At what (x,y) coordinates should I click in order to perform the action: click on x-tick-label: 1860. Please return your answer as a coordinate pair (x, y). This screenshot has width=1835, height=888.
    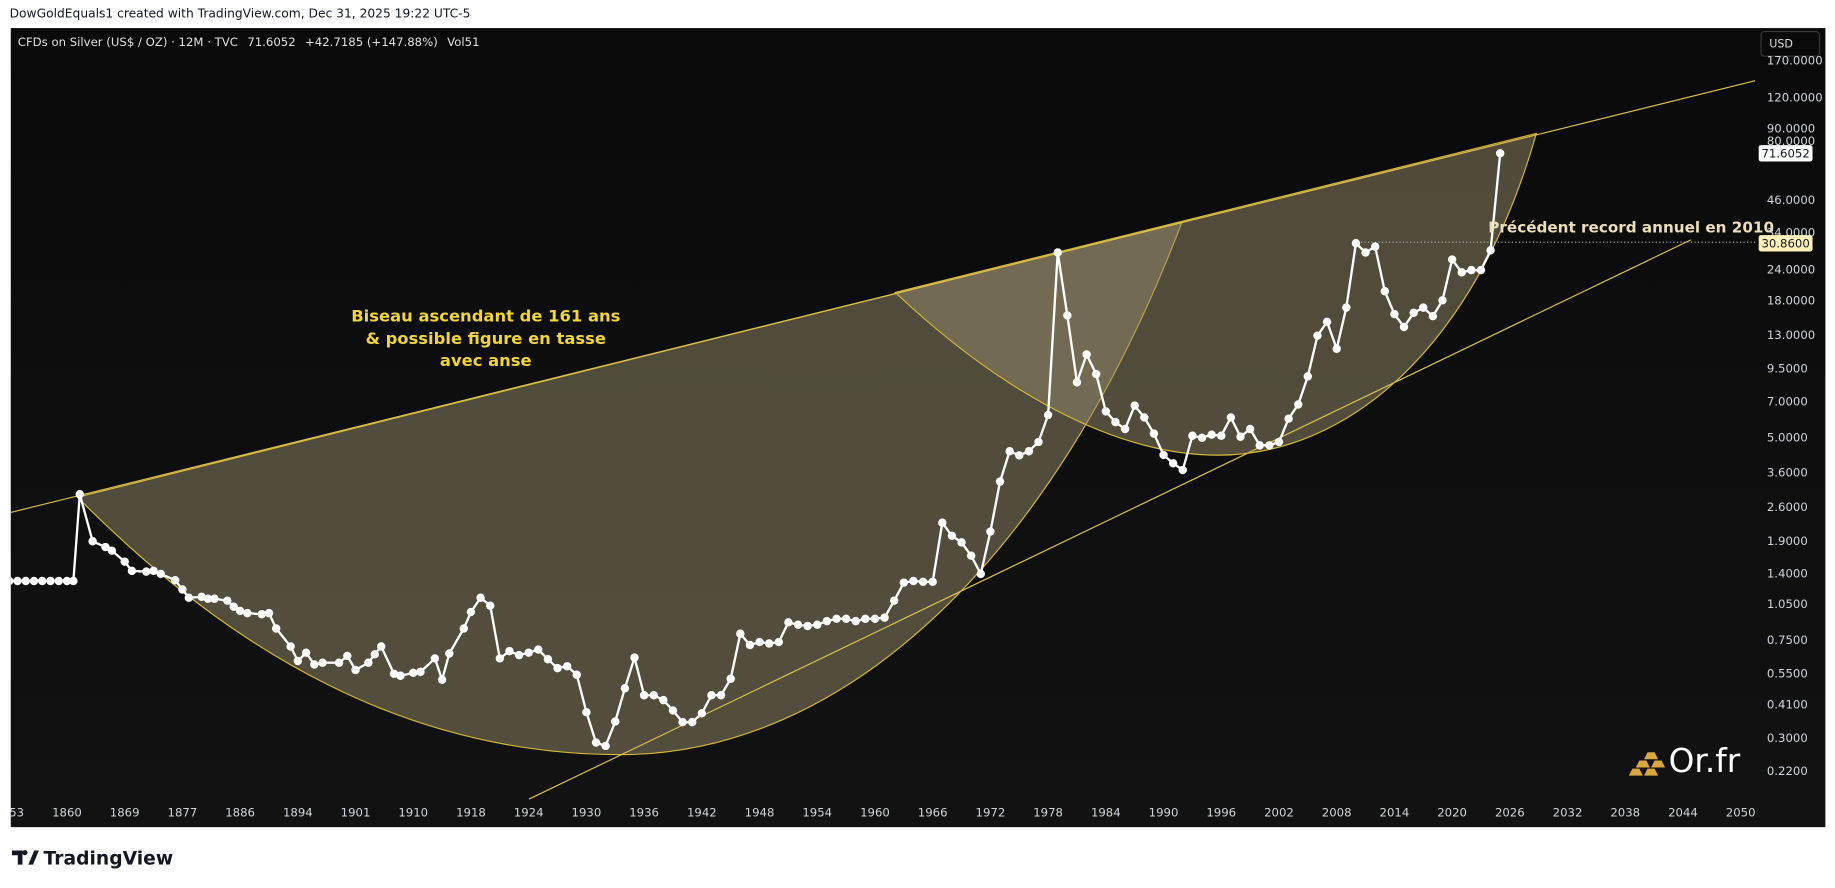
    Looking at the image, I should click on (67, 813).